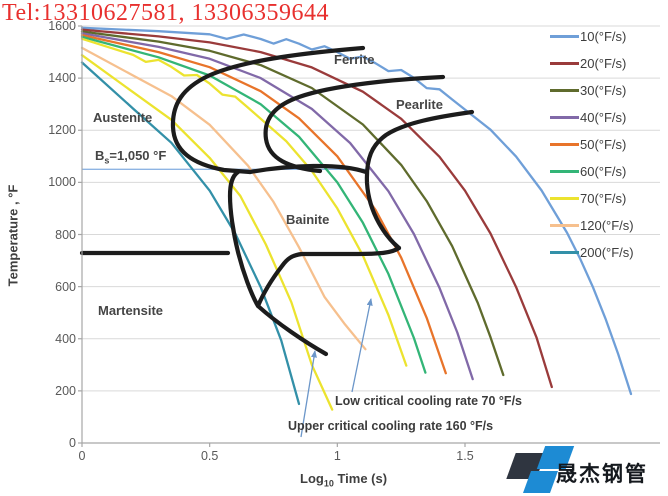 The width and height of the screenshot is (668, 496). What do you see at coordinates (62, 182) in the screenshot?
I see `y-tick-label-1000: 1000` at bounding box center [62, 182].